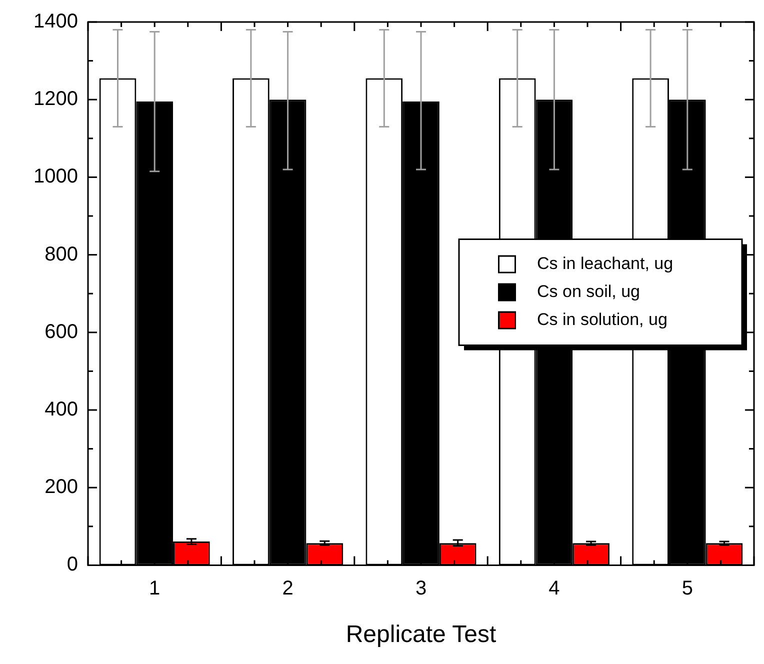  What do you see at coordinates (61, 331) in the screenshot?
I see `y-tick-label: 600` at bounding box center [61, 331].